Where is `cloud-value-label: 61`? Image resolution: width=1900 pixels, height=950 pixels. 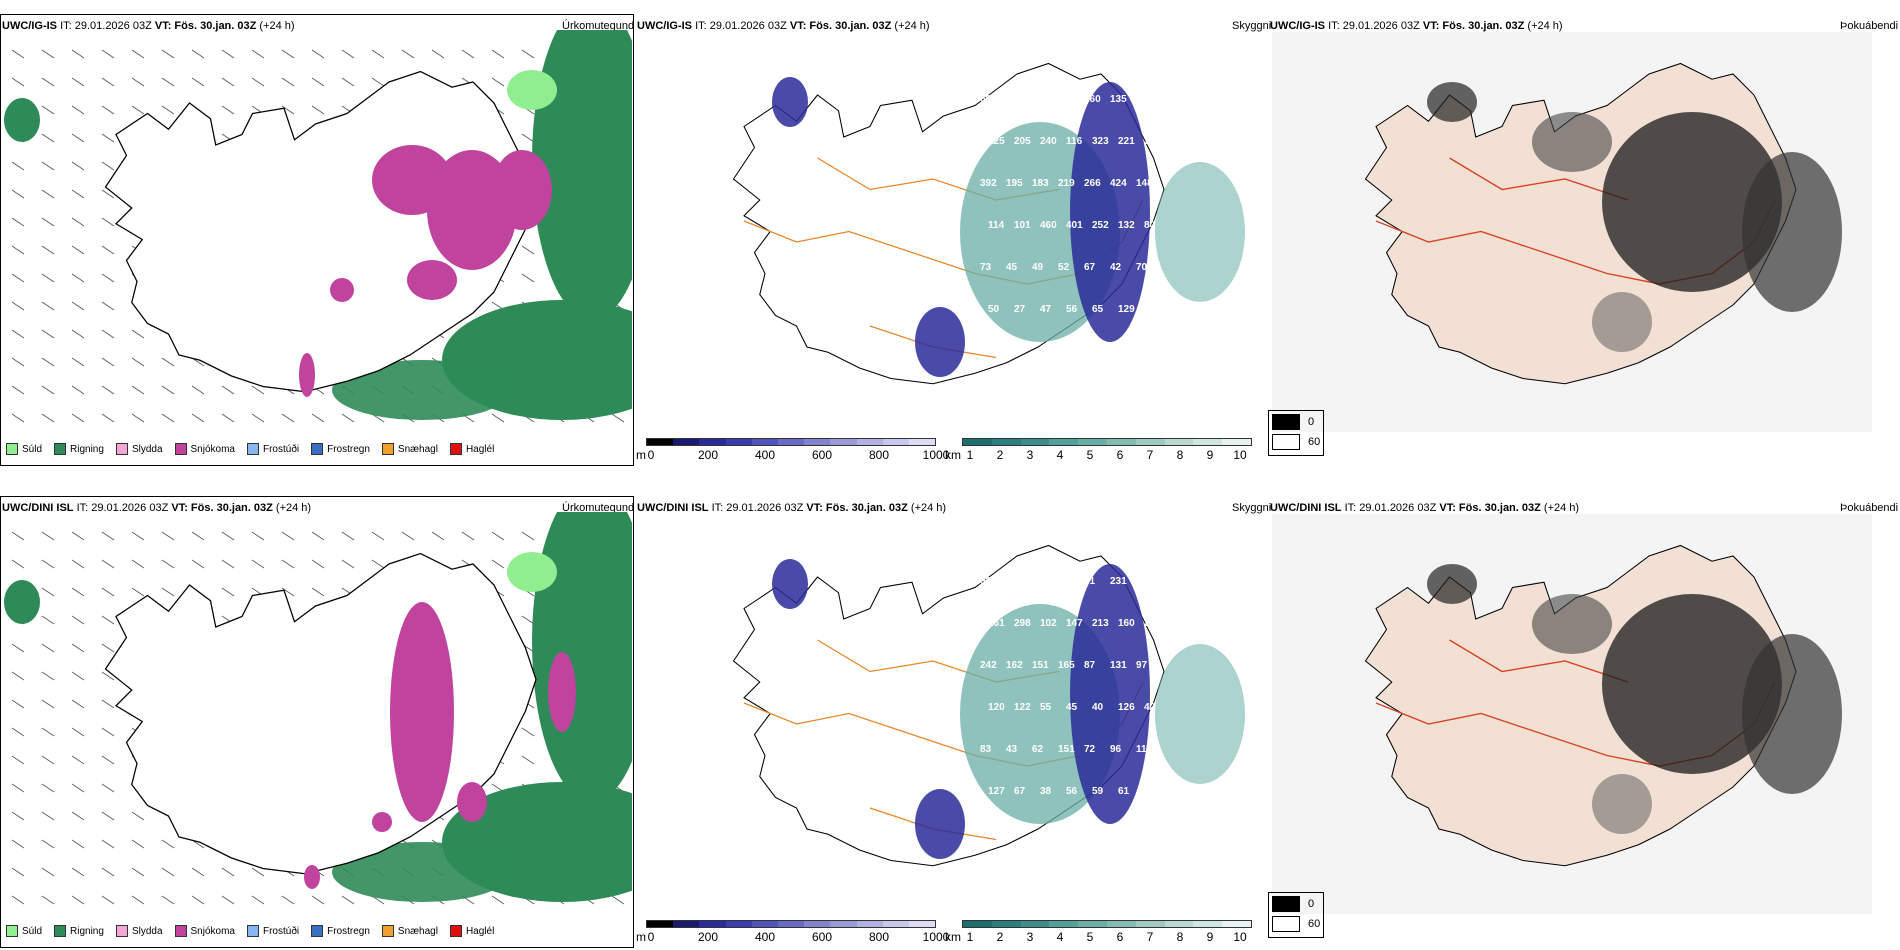 cloud-value-label: 61 is located at coordinates (1124, 791).